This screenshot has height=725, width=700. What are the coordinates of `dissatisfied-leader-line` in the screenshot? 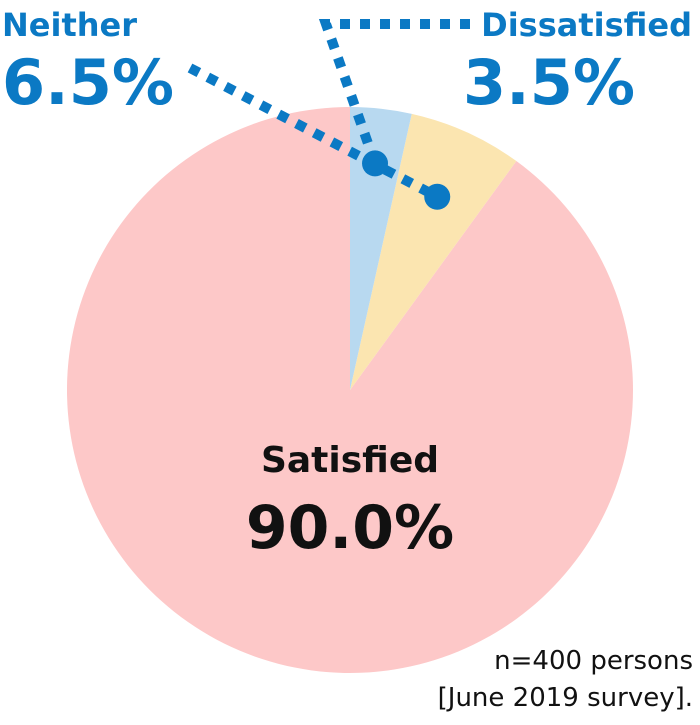 It's located at (394, 92).